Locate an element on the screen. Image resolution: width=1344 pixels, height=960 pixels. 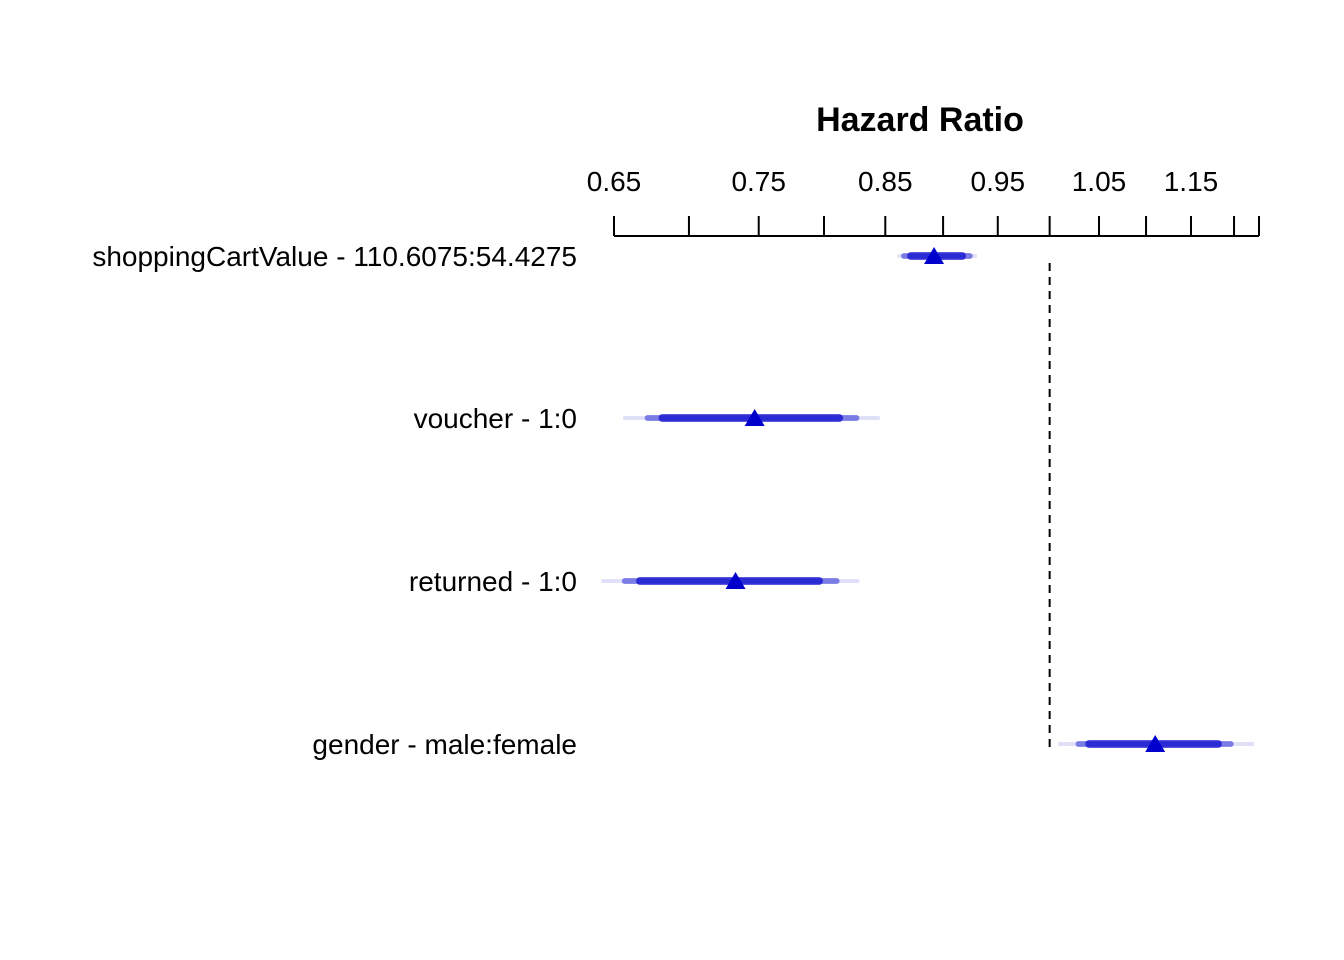
x-tick-label: 0.75 is located at coordinates (758, 181).